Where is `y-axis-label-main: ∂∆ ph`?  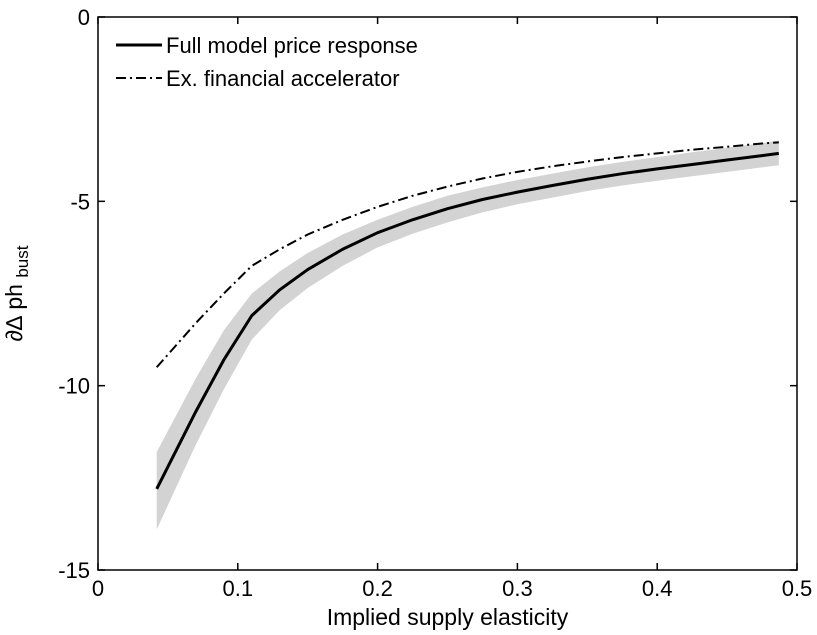 y-axis-label-main: ∂∆ ph is located at coordinates (14, 312).